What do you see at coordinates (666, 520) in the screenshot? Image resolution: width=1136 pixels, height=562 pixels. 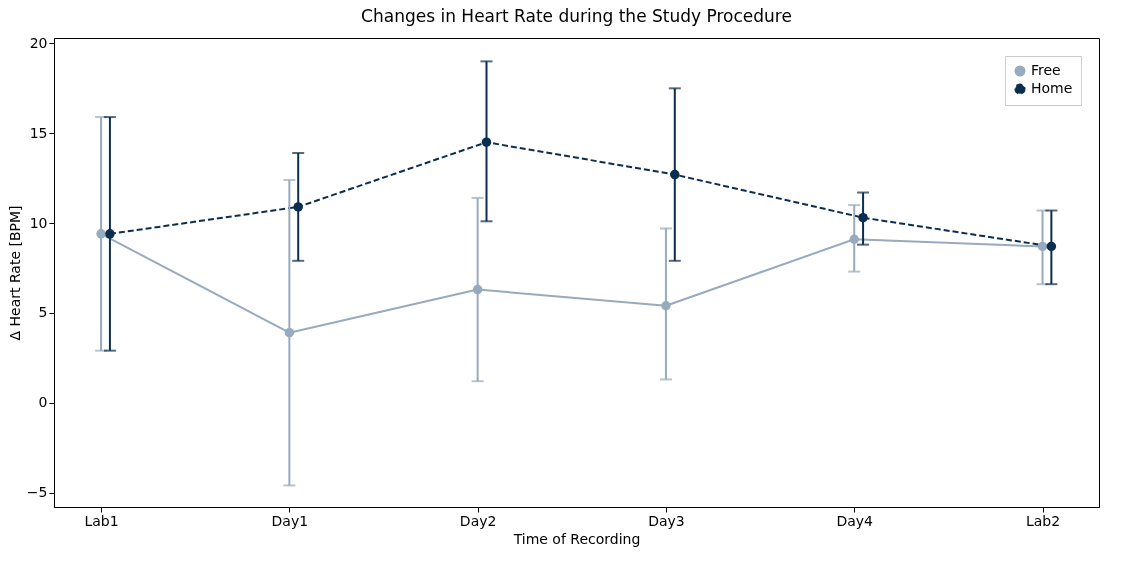 I see `x-tick-label: Day3` at bounding box center [666, 520].